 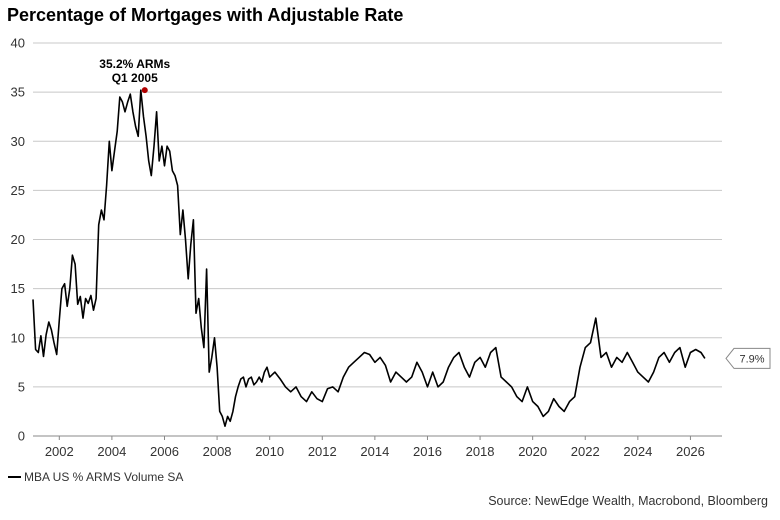 What do you see at coordinates (144, 90) in the screenshot?
I see `peak-marker` at bounding box center [144, 90].